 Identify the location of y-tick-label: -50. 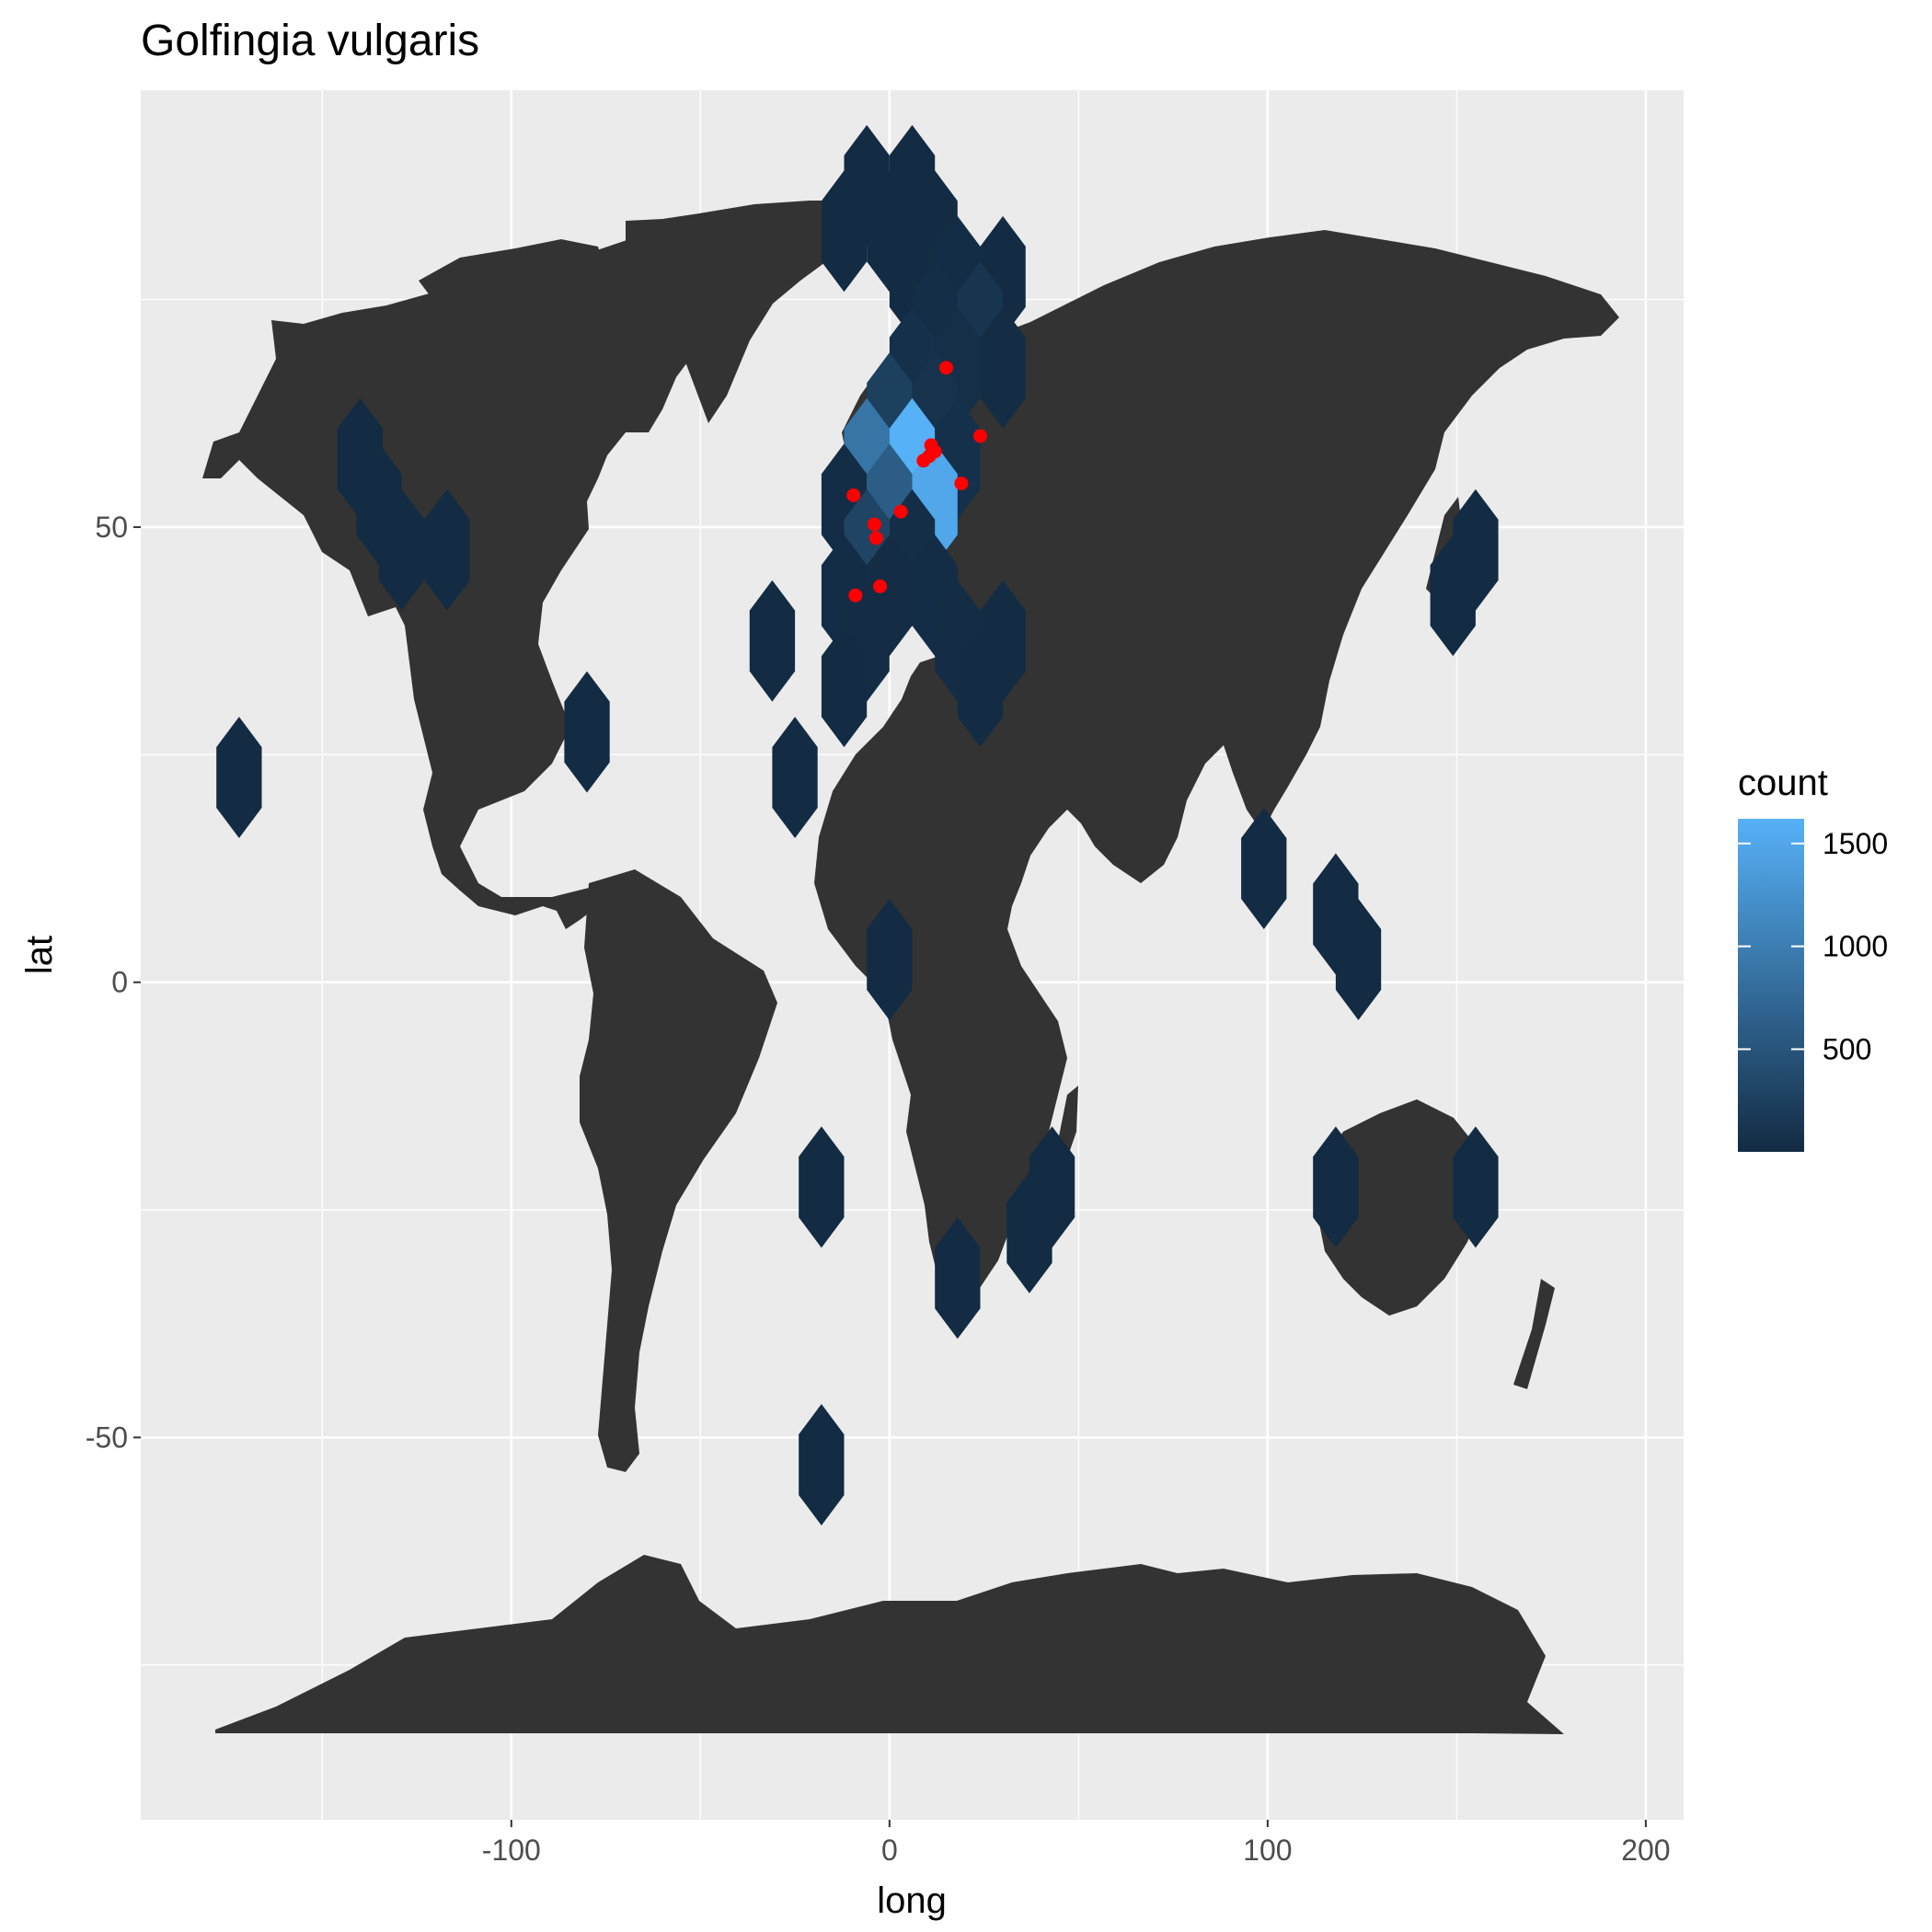
(107, 1437).